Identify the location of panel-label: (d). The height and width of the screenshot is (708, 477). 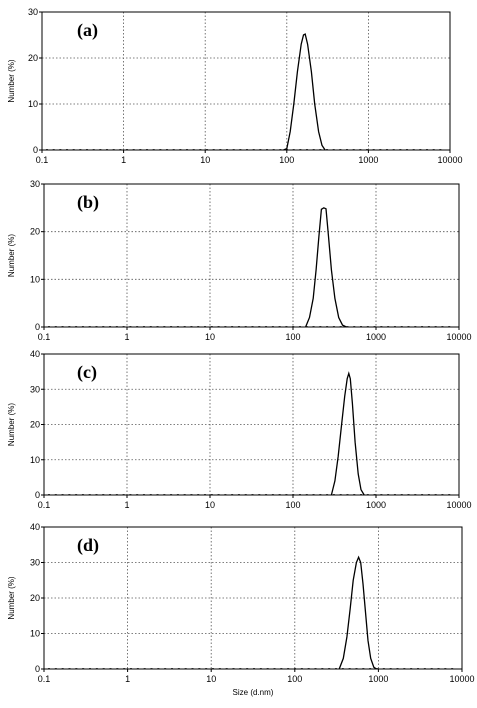
(88, 545).